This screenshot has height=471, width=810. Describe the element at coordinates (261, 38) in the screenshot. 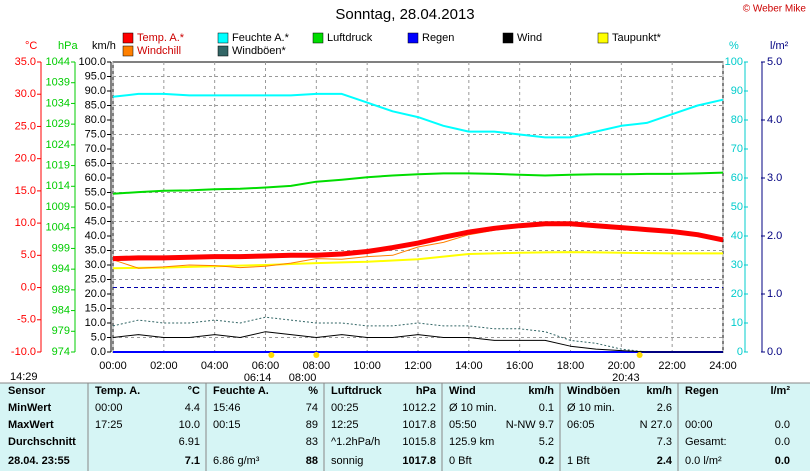

I see `legend-label: Feuchte A.*` at that location.